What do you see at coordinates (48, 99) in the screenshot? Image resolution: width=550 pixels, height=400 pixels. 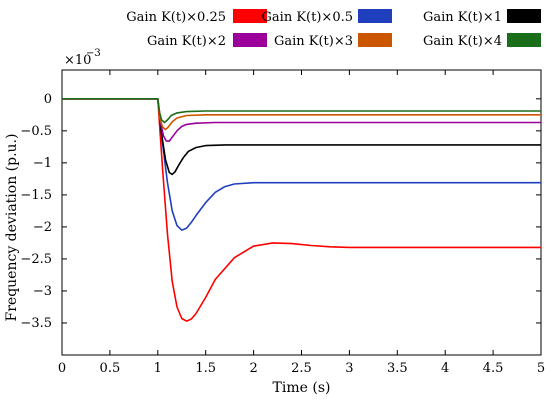 I see `y-tick-label: 0` at bounding box center [48, 99].